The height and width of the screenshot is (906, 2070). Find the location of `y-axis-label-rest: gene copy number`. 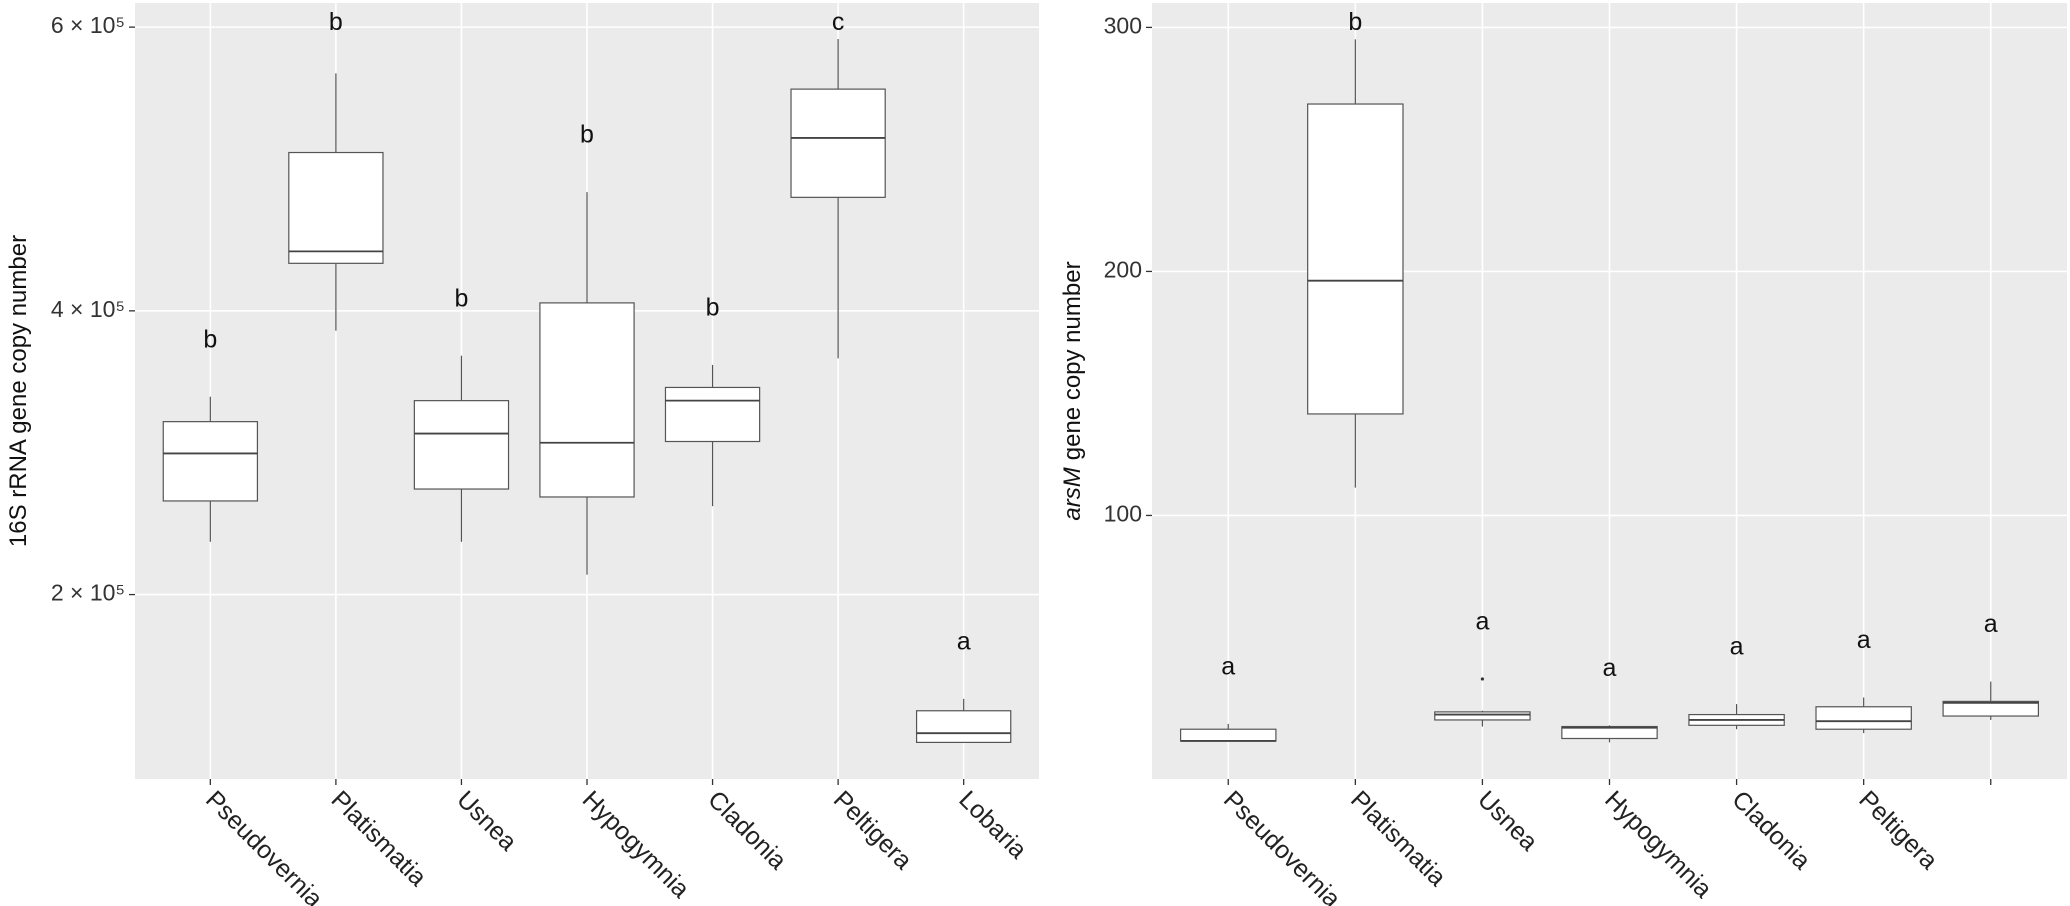

y-axis-label-rest: gene copy number is located at coordinates (1072, 360).